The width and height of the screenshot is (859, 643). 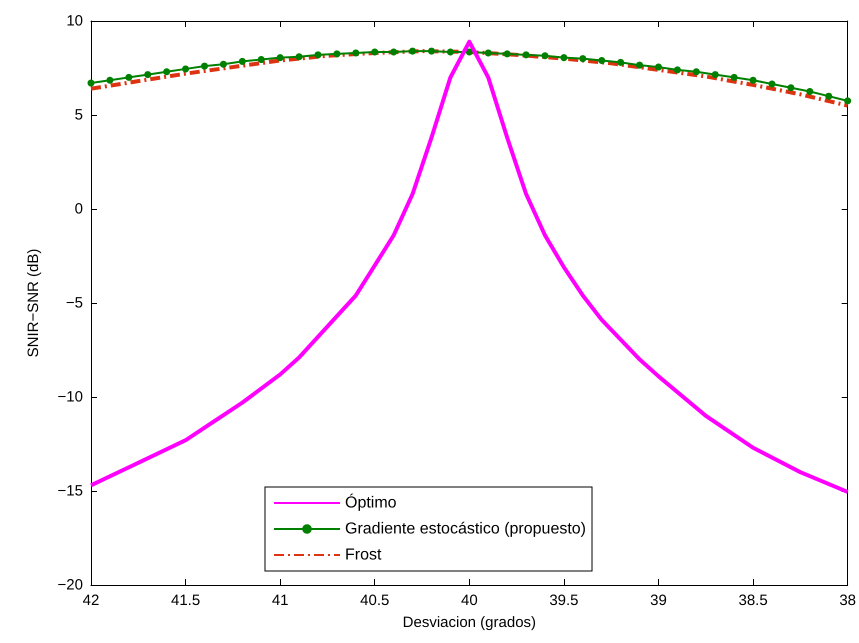 What do you see at coordinates (280, 600) in the screenshot?
I see `x-tick-label: 41` at bounding box center [280, 600].